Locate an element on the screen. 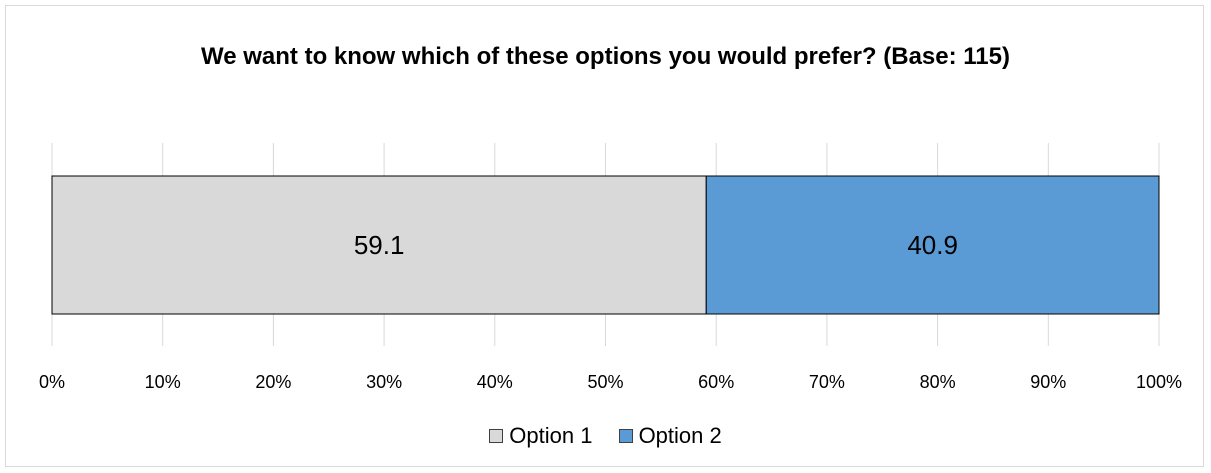 Image resolution: width=1211 pixels, height=473 pixels. x-tick-label-10: 100% is located at coordinates (1159, 382).